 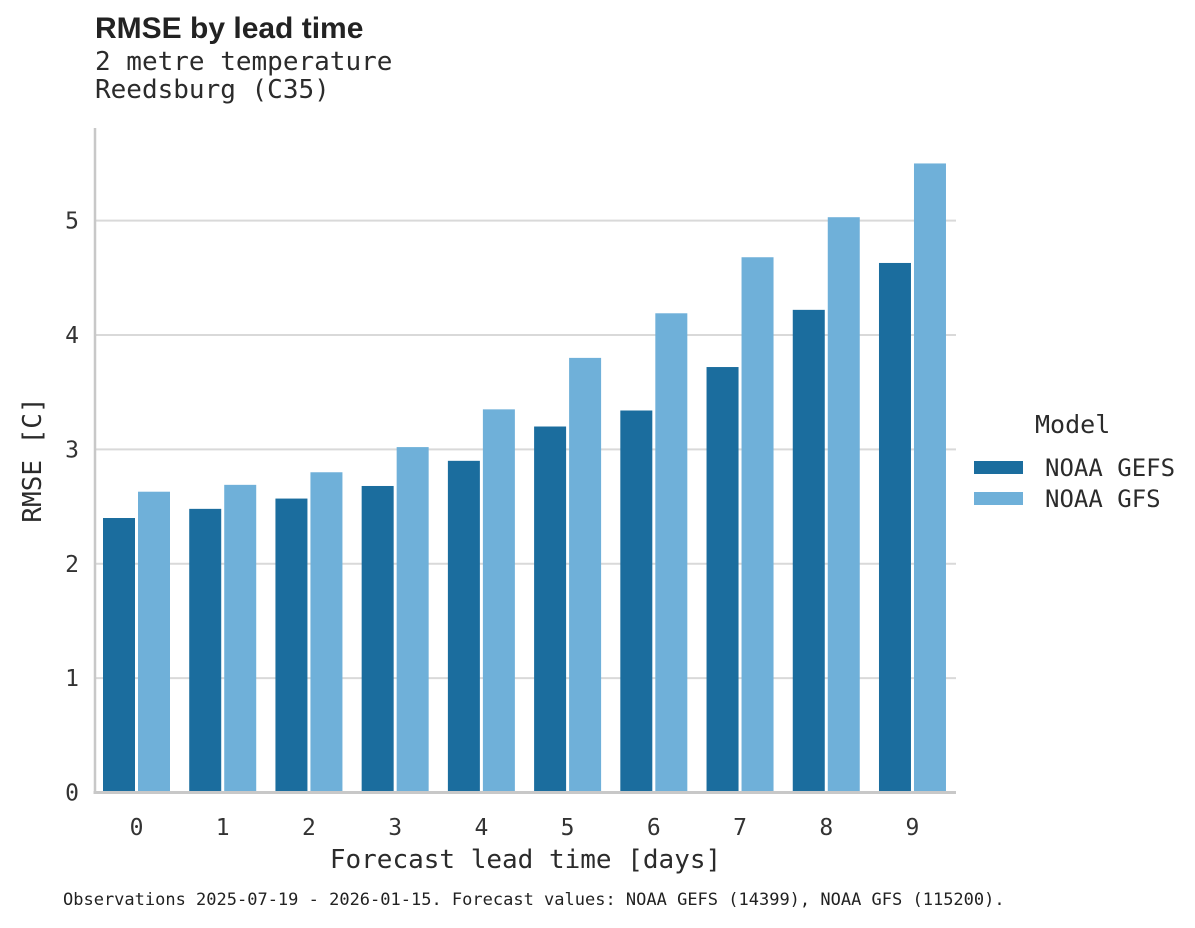 I want to click on y-tick-label-0: 0, so click(x=72, y=794).